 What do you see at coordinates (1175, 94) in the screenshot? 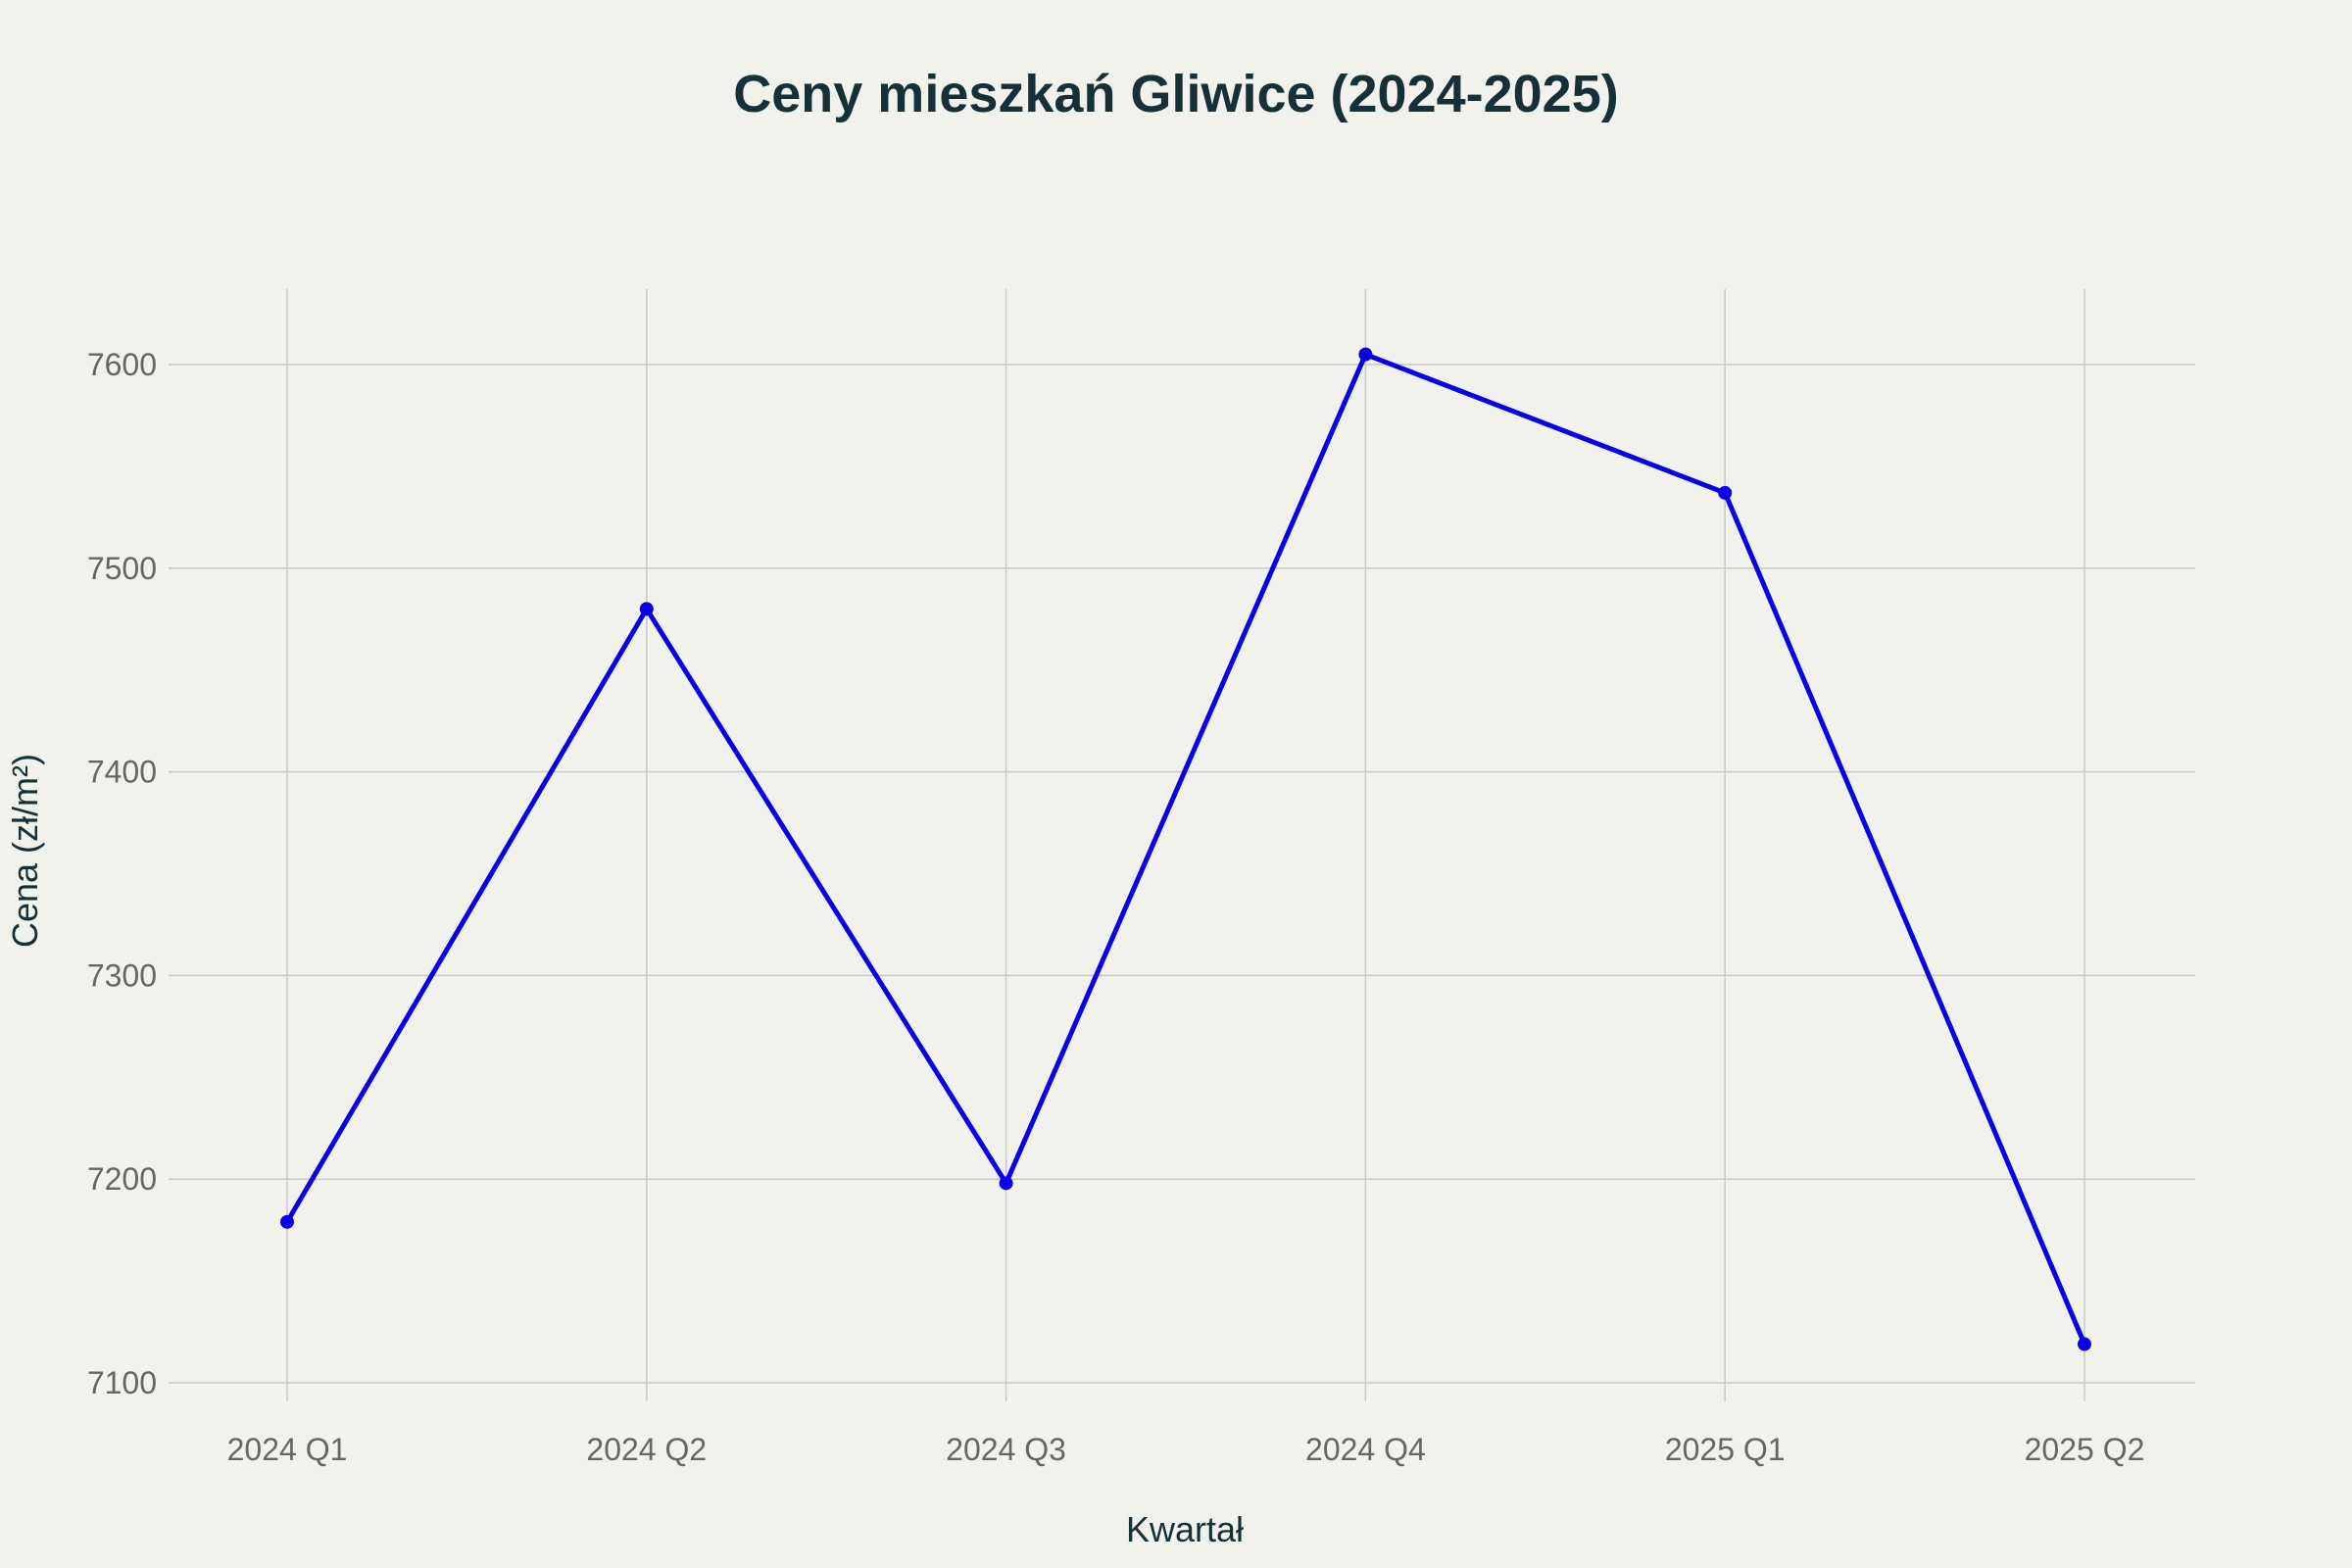
I see `chart-title: Ceny mieszkań Gliwice (2024-2025)` at bounding box center [1175, 94].